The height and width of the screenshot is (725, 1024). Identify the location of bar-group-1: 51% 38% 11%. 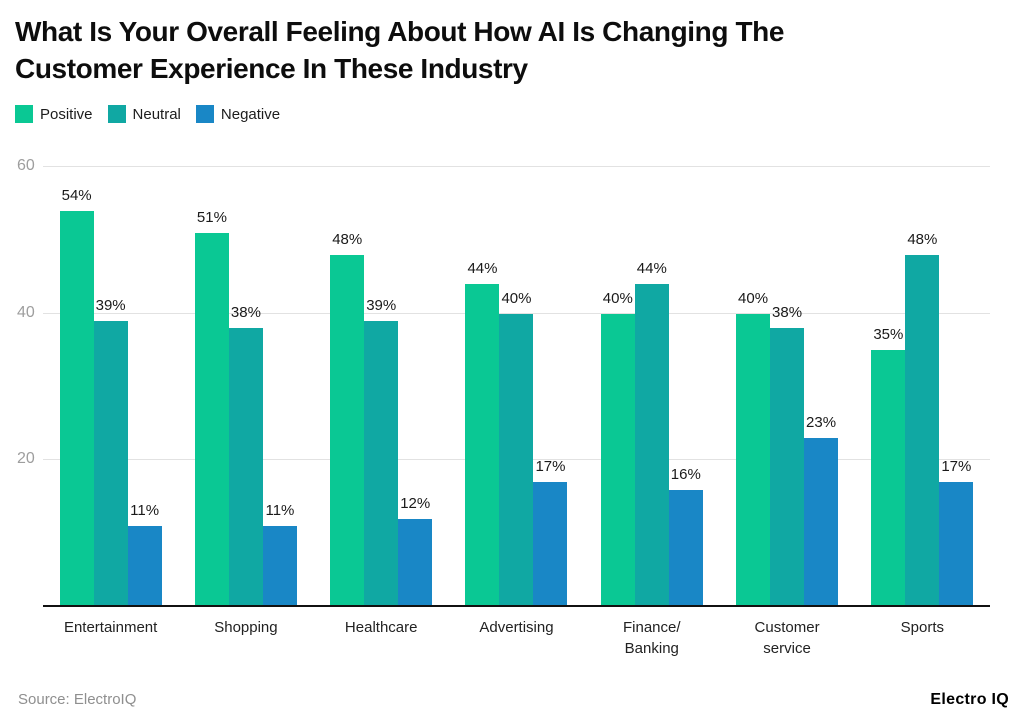
(245, 372).